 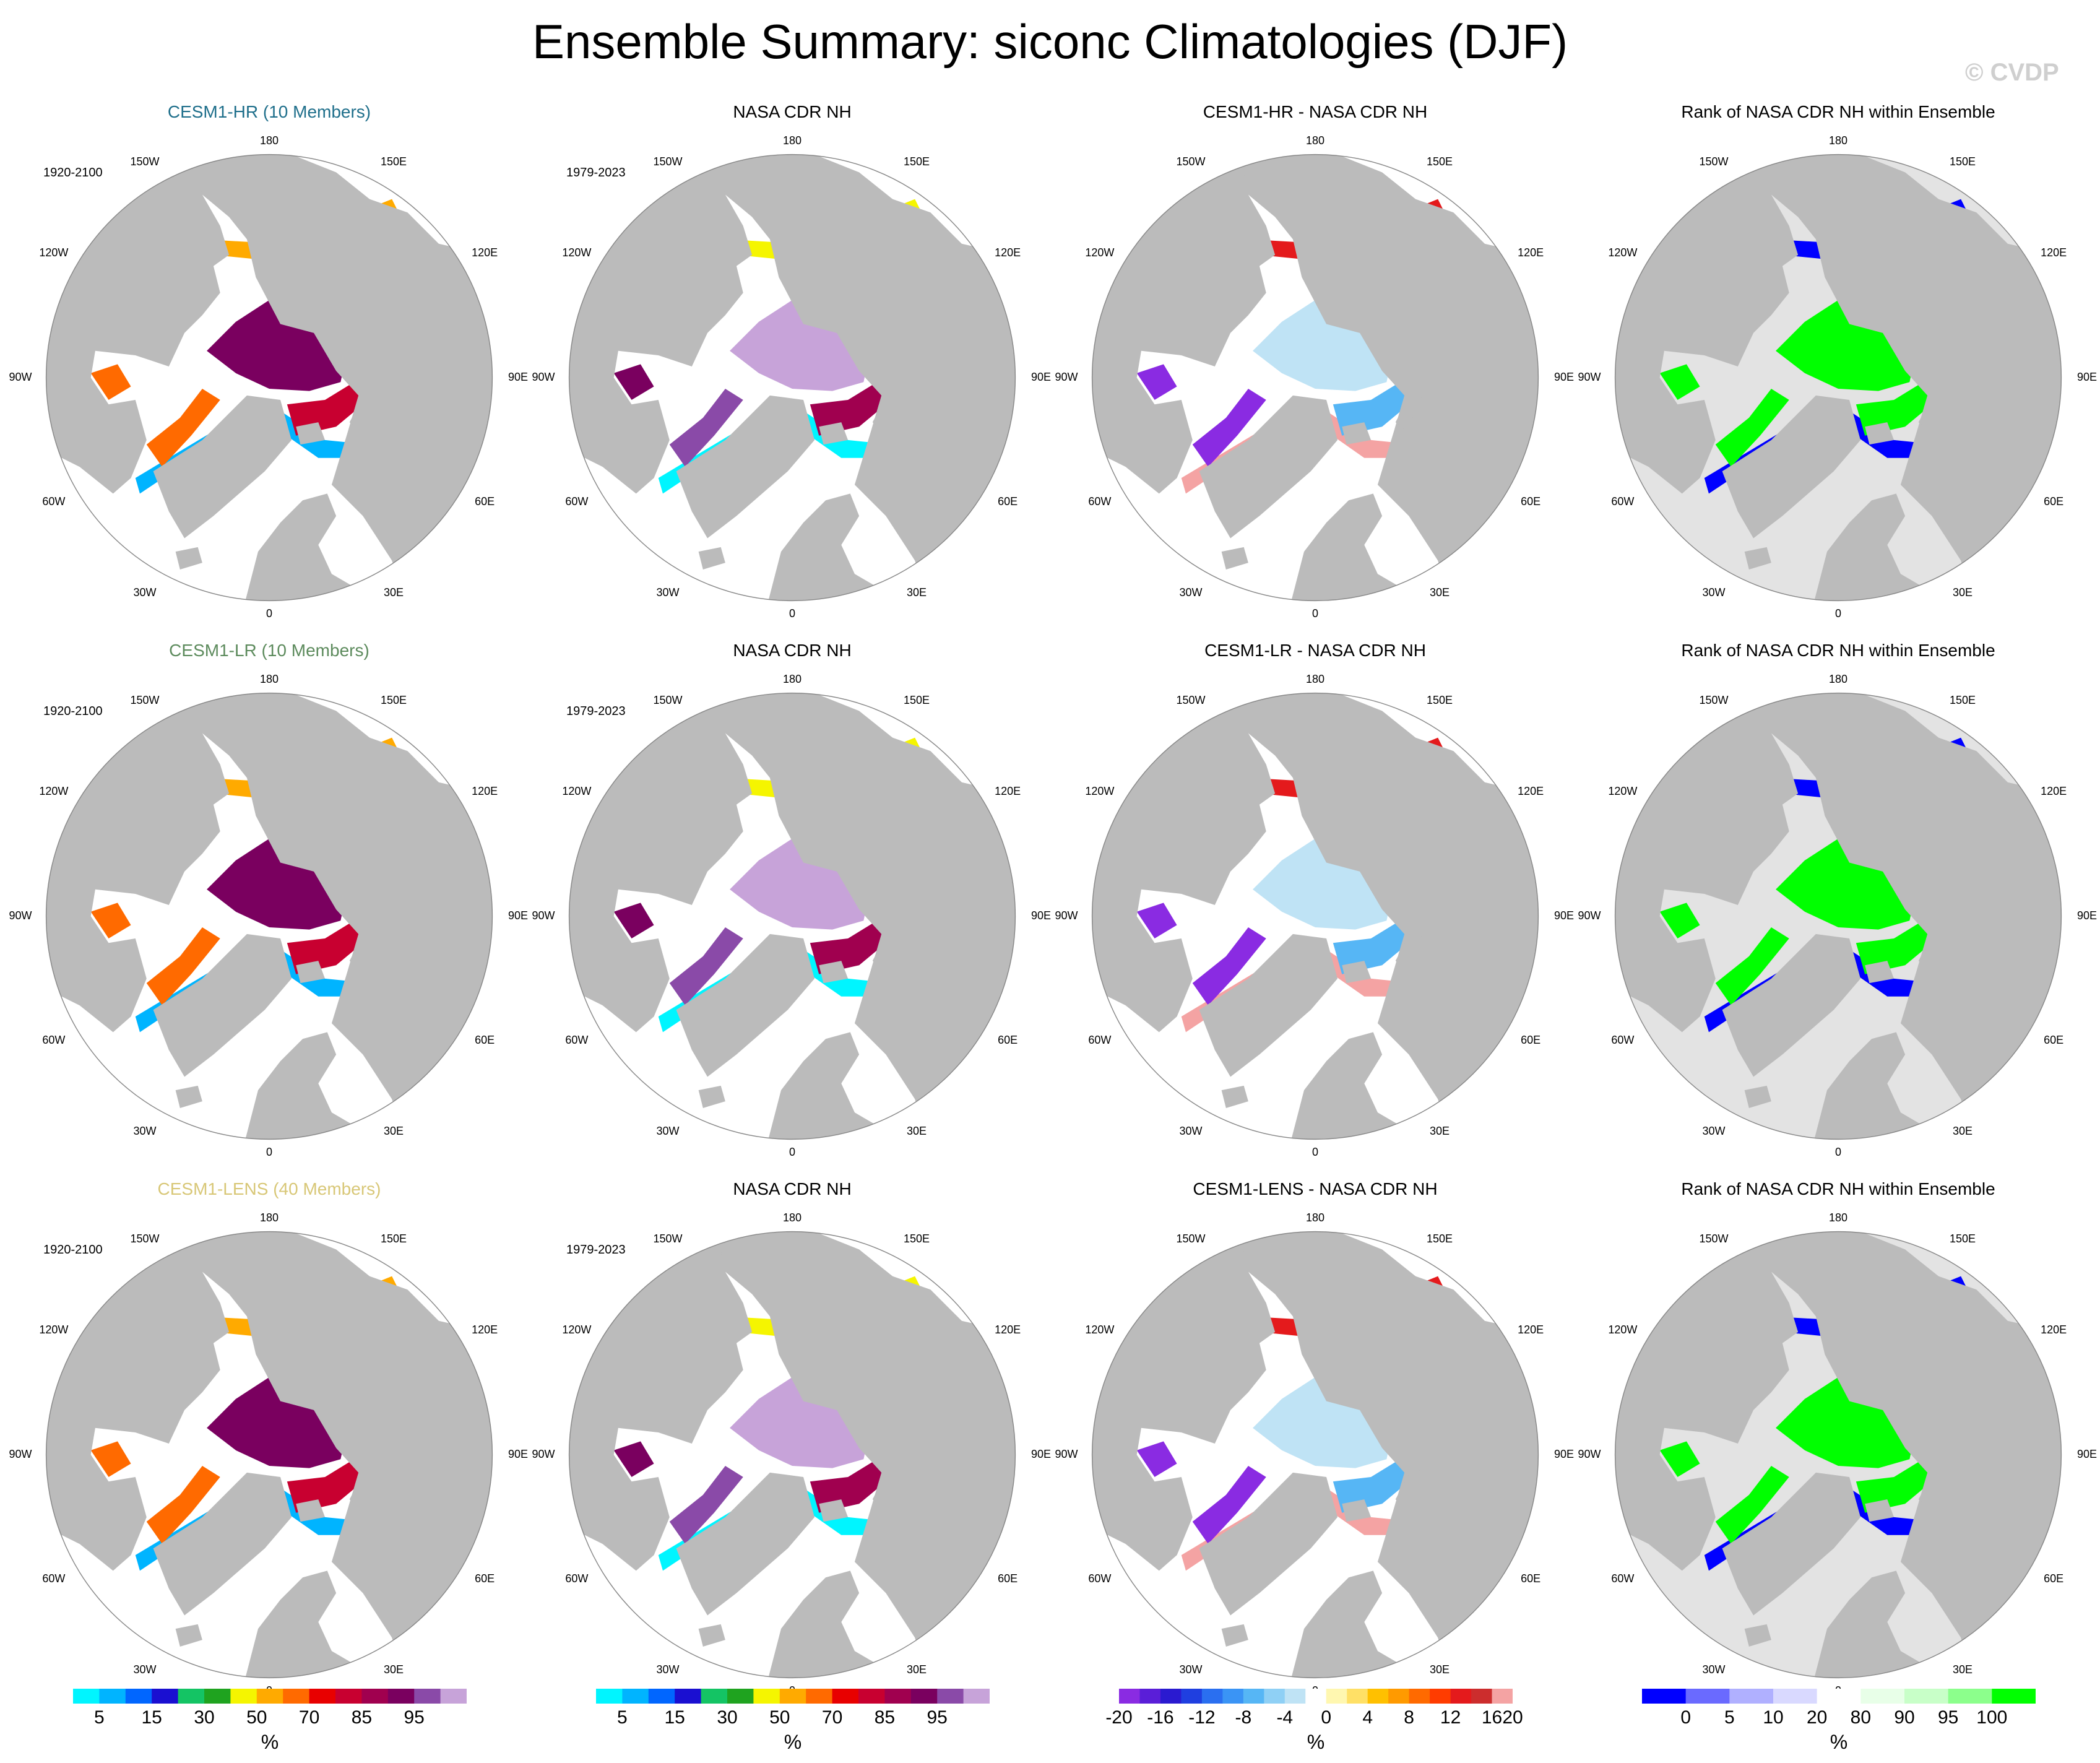 What do you see at coordinates (1450, 1717) in the screenshot?
I see `colorbar-tick-label: 12` at bounding box center [1450, 1717].